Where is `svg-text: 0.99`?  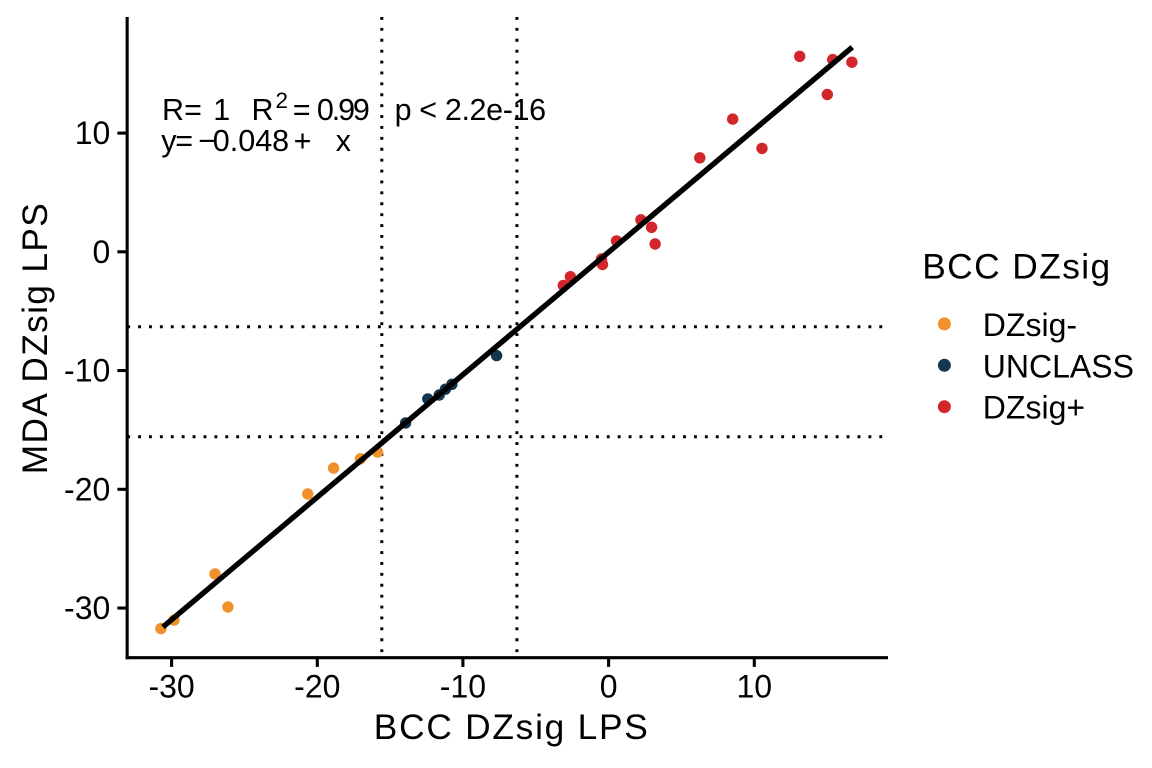 svg-text: 0.99 is located at coordinates (343, 110).